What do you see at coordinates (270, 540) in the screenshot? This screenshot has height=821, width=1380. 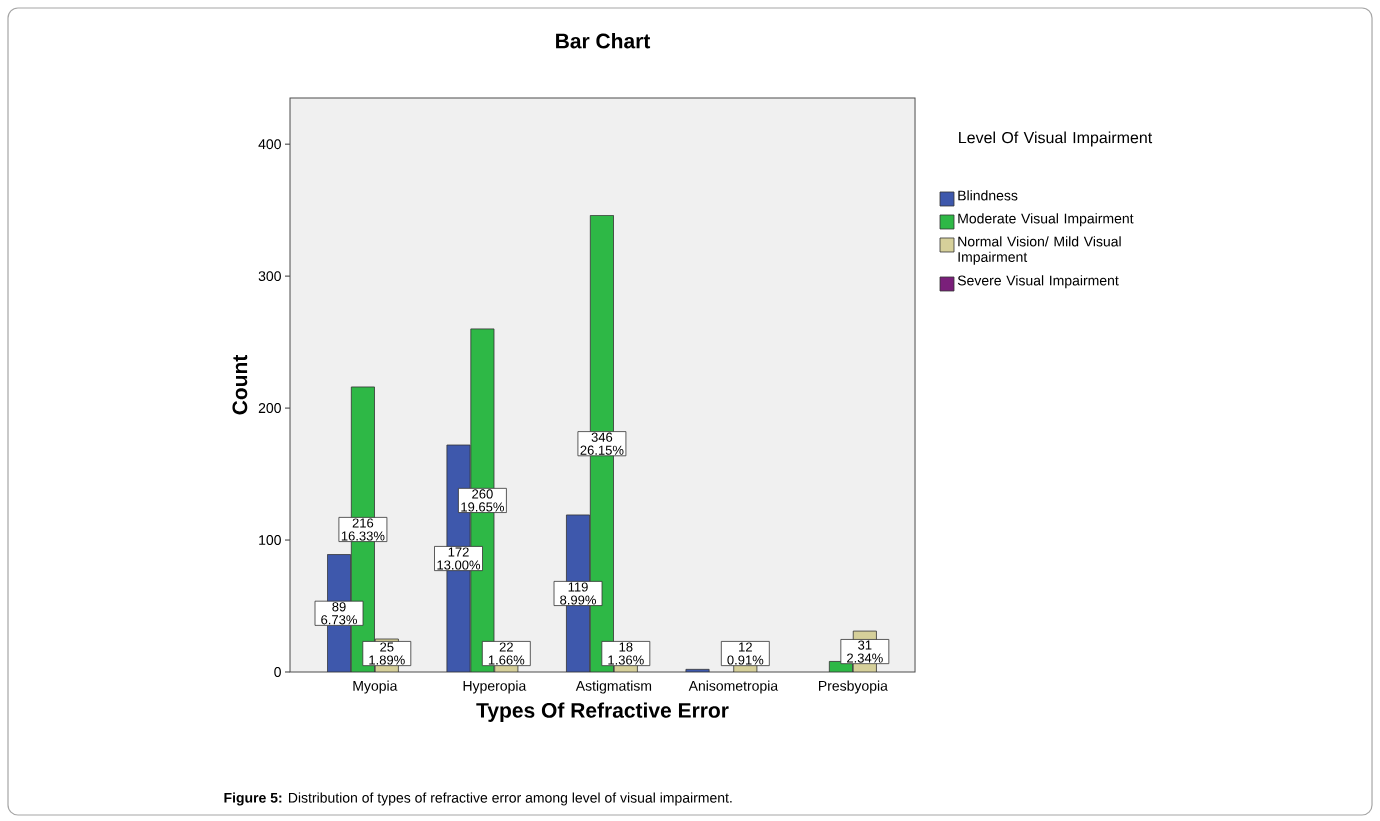 I see `y-tick-label: 100` at bounding box center [270, 540].